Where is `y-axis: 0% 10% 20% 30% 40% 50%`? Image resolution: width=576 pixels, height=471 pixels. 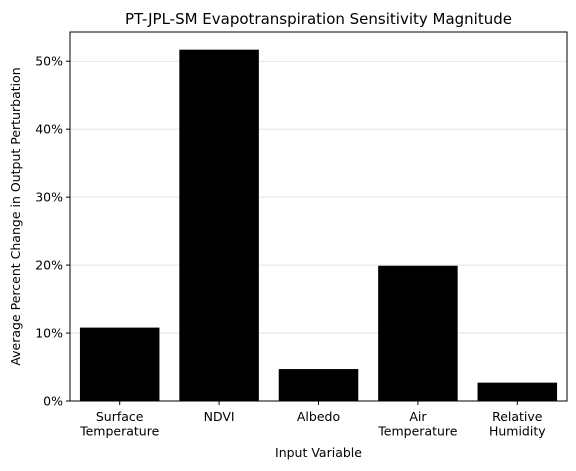 y-axis: 0% 10% 20% 30% 40% 50% is located at coordinates (52, 231).